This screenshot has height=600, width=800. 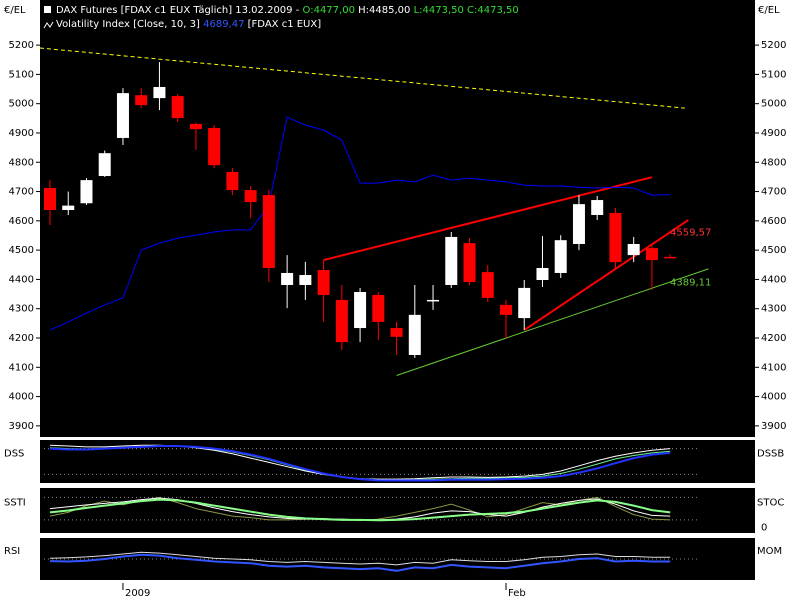 I want to click on rsi-panel, so click(x=397, y=559).